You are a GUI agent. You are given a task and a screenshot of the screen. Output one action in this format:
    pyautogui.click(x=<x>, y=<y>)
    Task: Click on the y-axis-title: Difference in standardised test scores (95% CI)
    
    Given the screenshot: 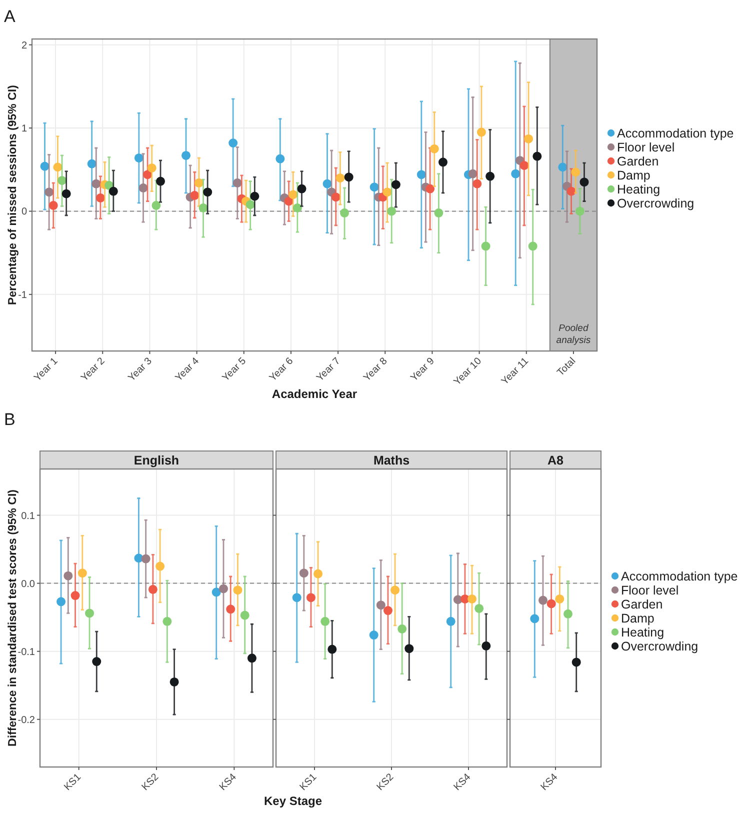 What is the action you would take?
    pyautogui.click(x=13, y=617)
    